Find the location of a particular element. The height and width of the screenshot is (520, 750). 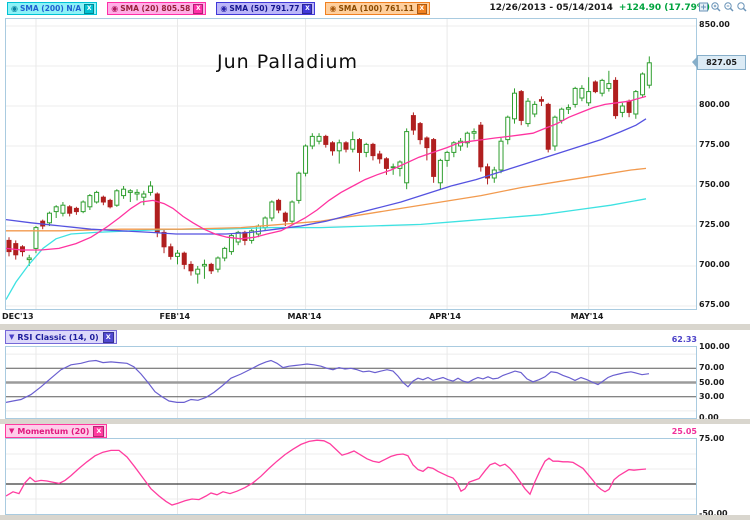

zoom-out-icon is located at coordinates (729, 7).